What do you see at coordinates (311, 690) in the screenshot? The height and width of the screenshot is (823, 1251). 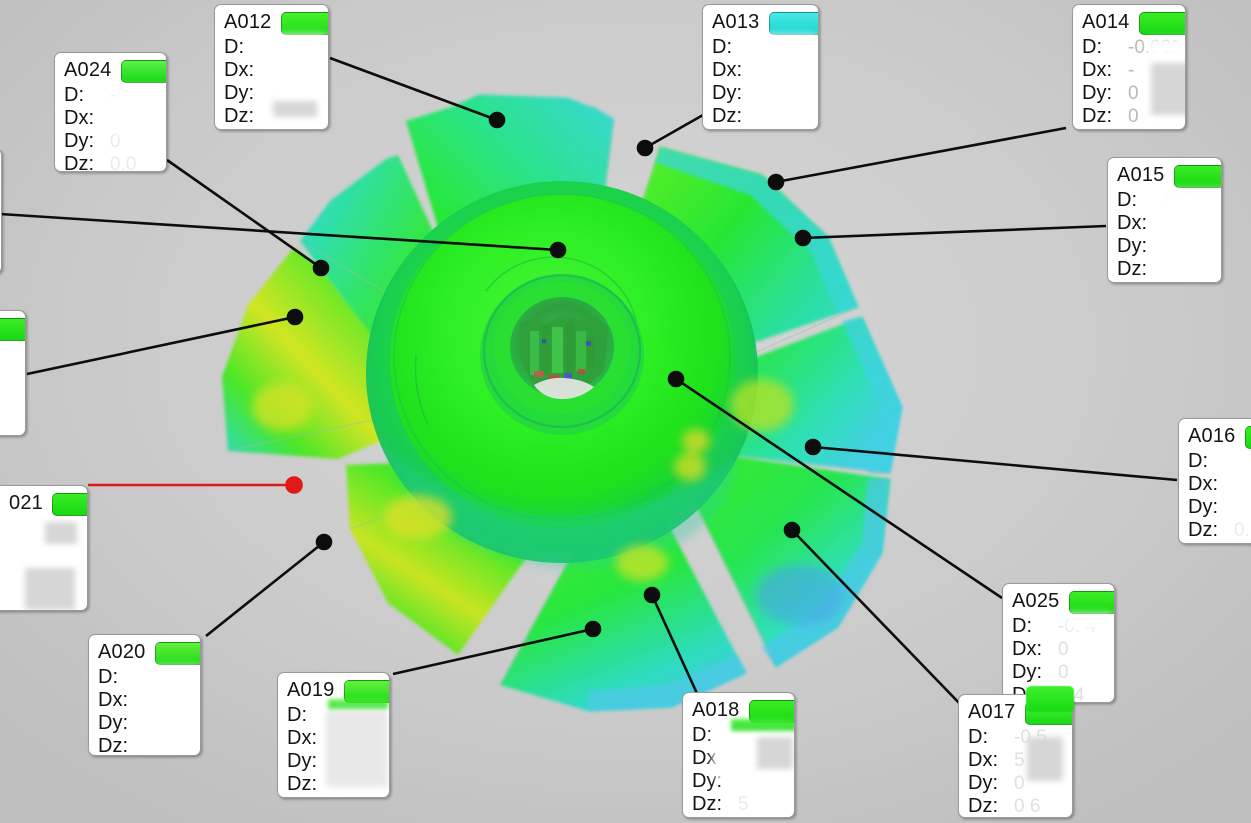 I see `callout-id: A019` at bounding box center [311, 690].